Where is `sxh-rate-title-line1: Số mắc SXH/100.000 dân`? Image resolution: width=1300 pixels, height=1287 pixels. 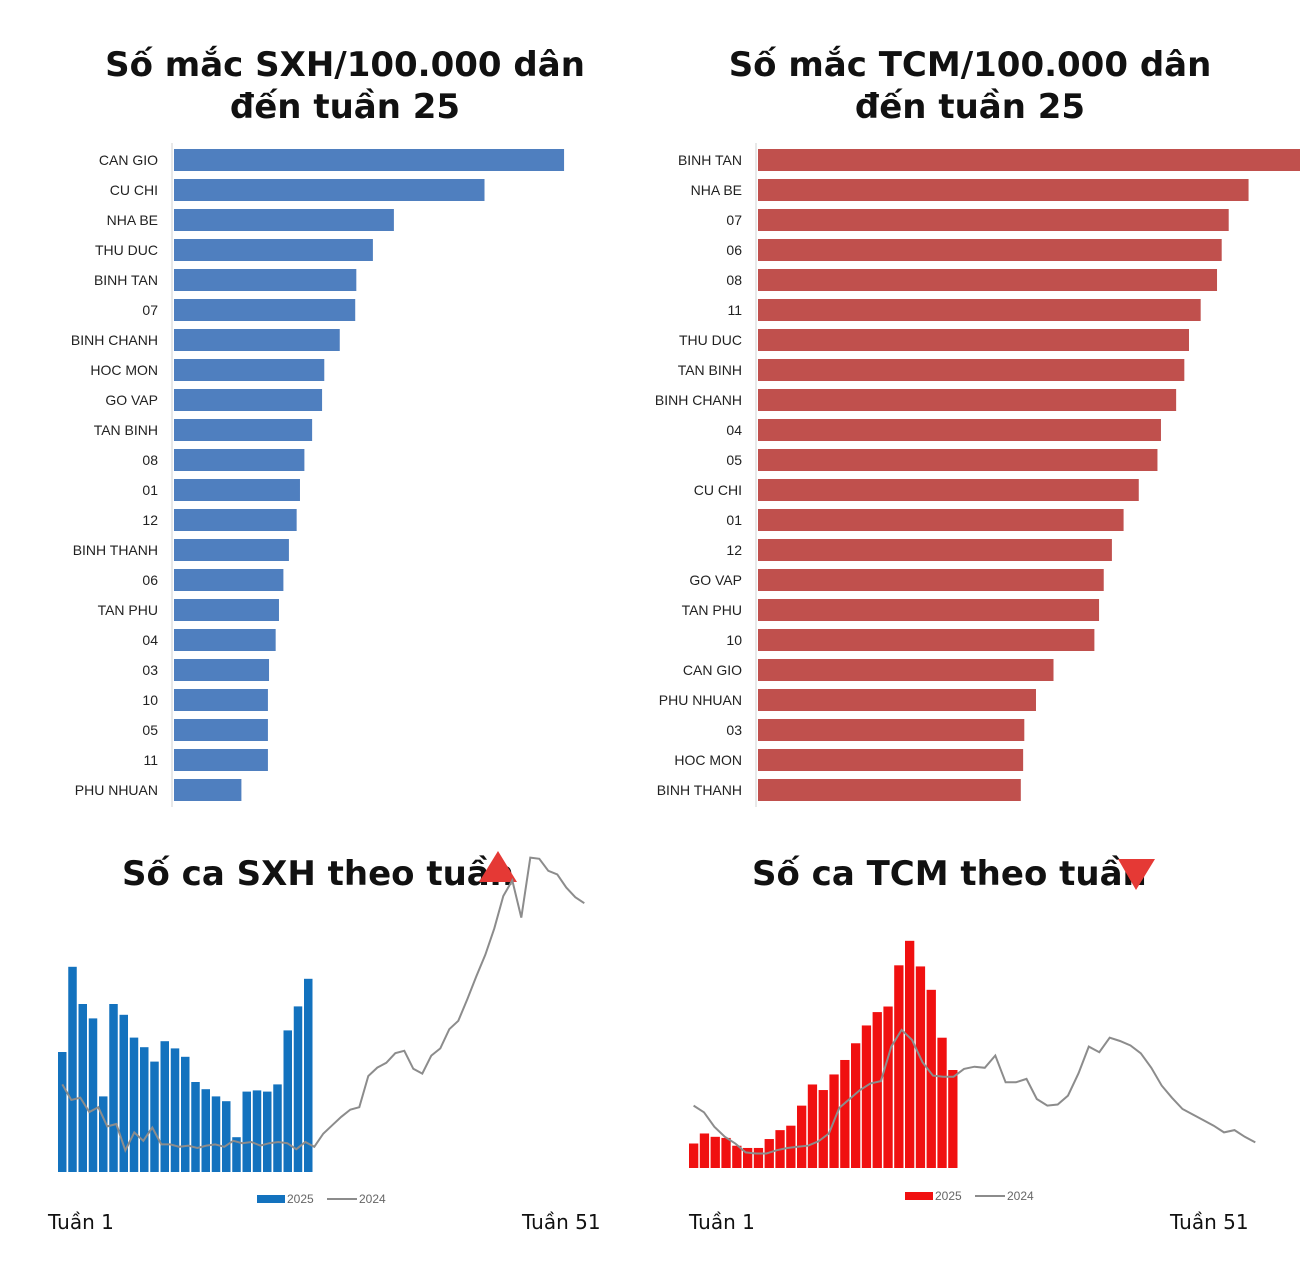
sxh-rate-title-line1: Số mắc SXH/100.000 dân is located at coordinates (345, 65).